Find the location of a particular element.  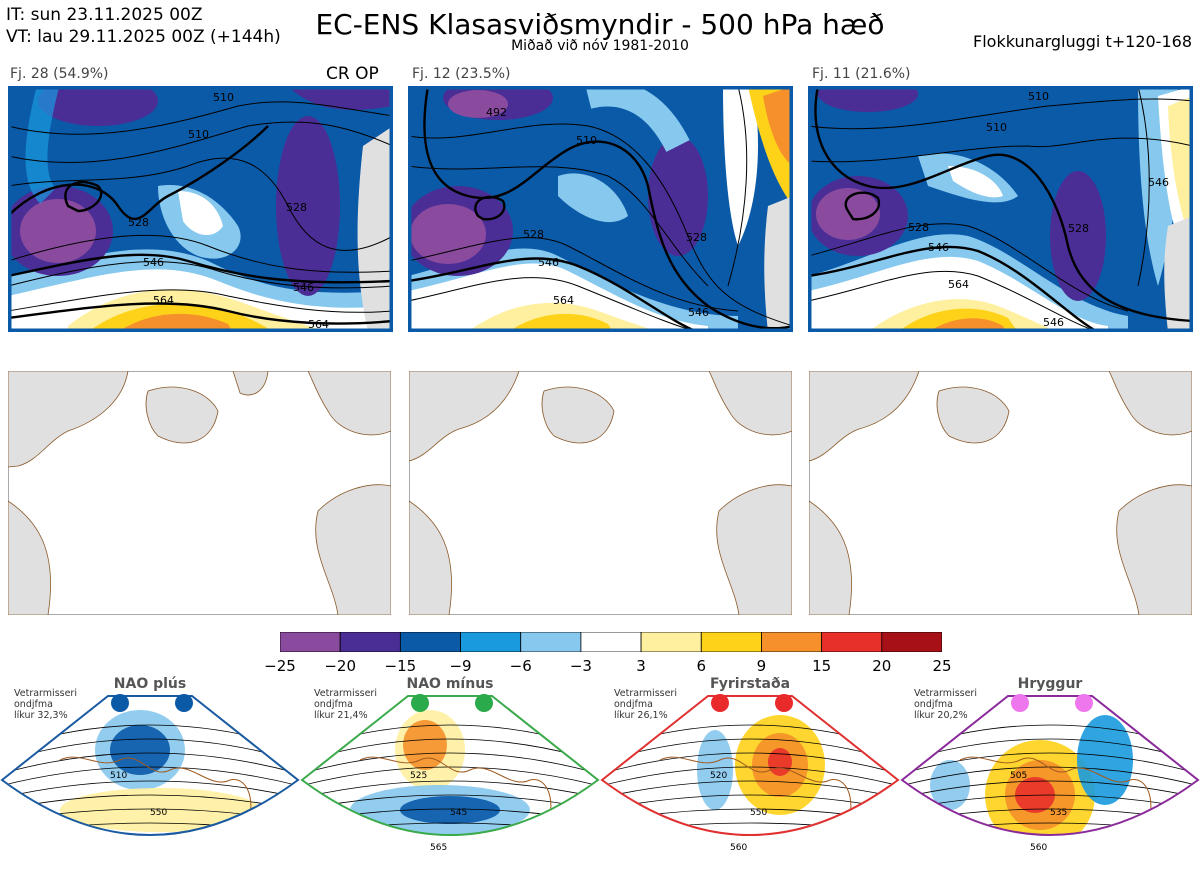

regime-contour-label: 505 is located at coordinates (1018, 776).